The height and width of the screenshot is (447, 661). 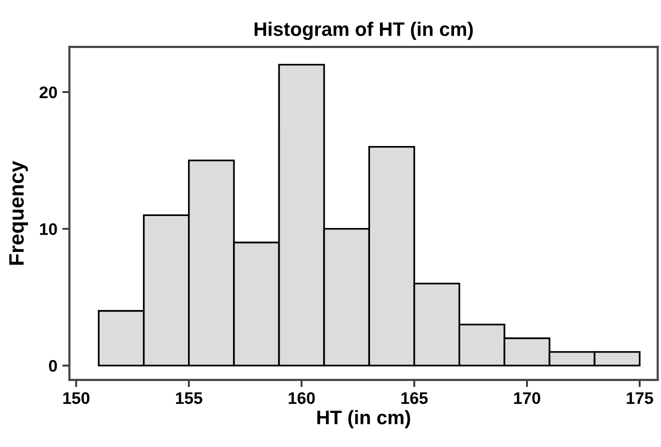 What do you see at coordinates (301, 398) in the screenshot?
I see `x-tick-label: 160` at bounding box center [301, 398].